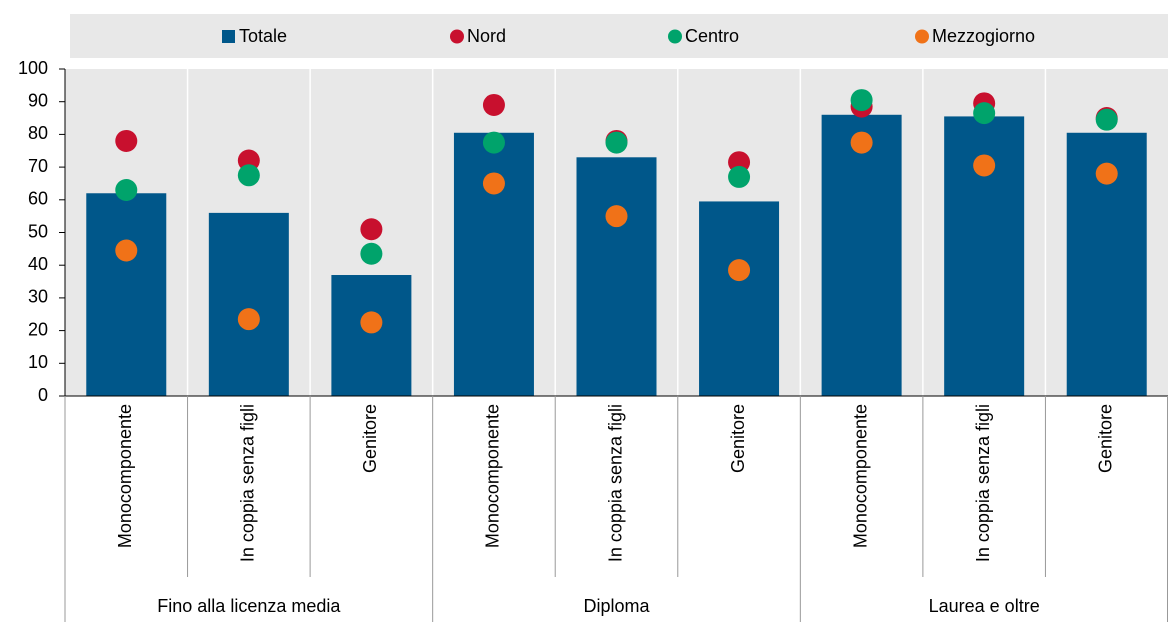 The width and height of the screenshot is (1168, 627). Describe the element at coordinates (38, 297) in the screenshot. I see `y-tick-label: 30` at that location.